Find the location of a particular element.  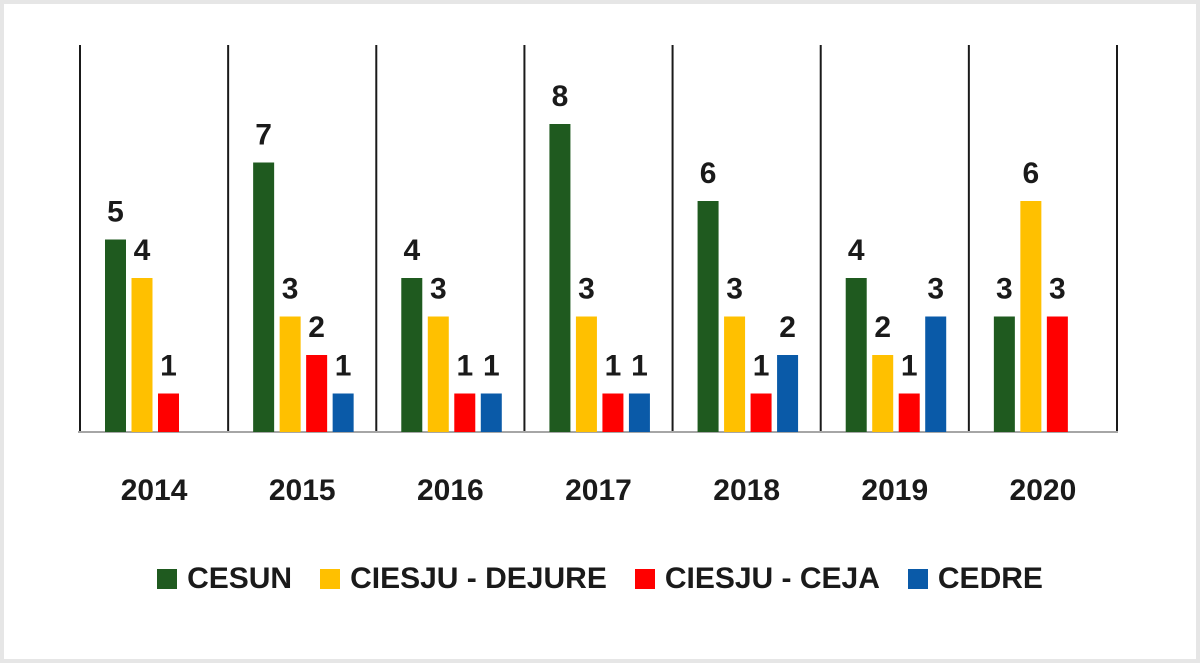

bar-cesun-2015 is located at coordinates (264, 297).